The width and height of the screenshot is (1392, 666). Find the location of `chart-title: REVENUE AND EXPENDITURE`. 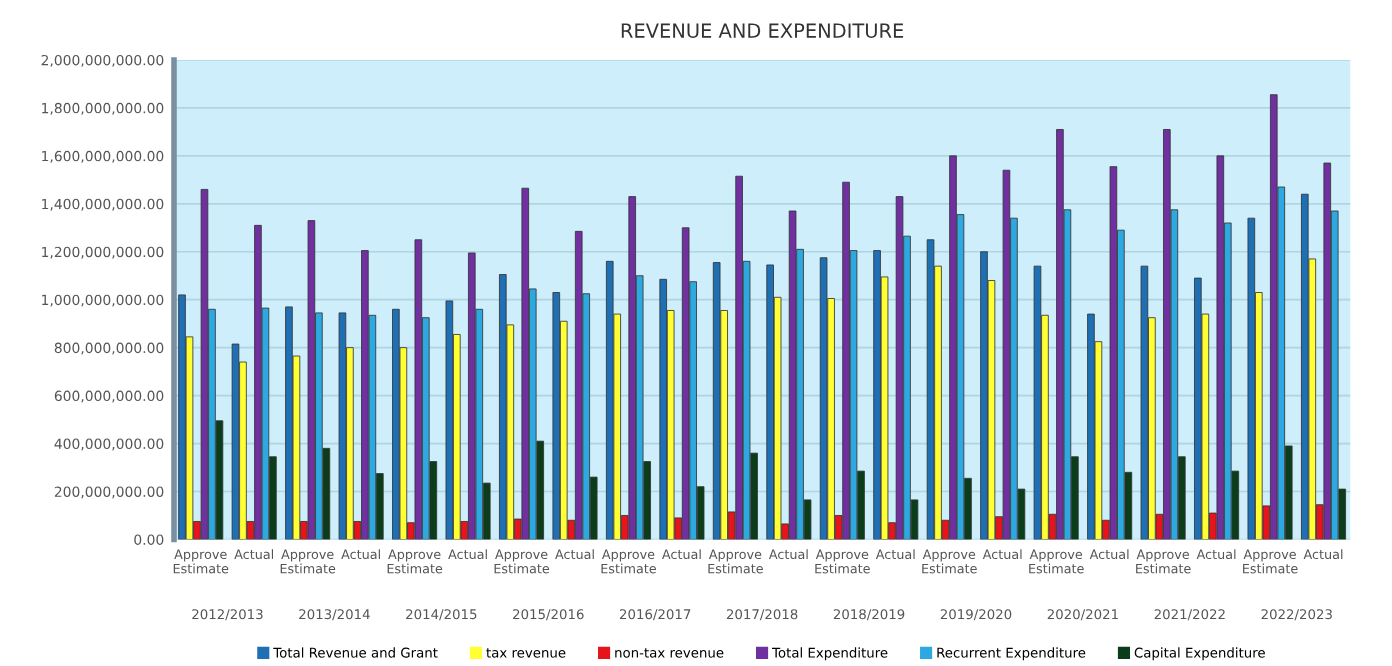

chart-title: REVENUE AND EXPENDITURE is located at coordinates (762, 30).